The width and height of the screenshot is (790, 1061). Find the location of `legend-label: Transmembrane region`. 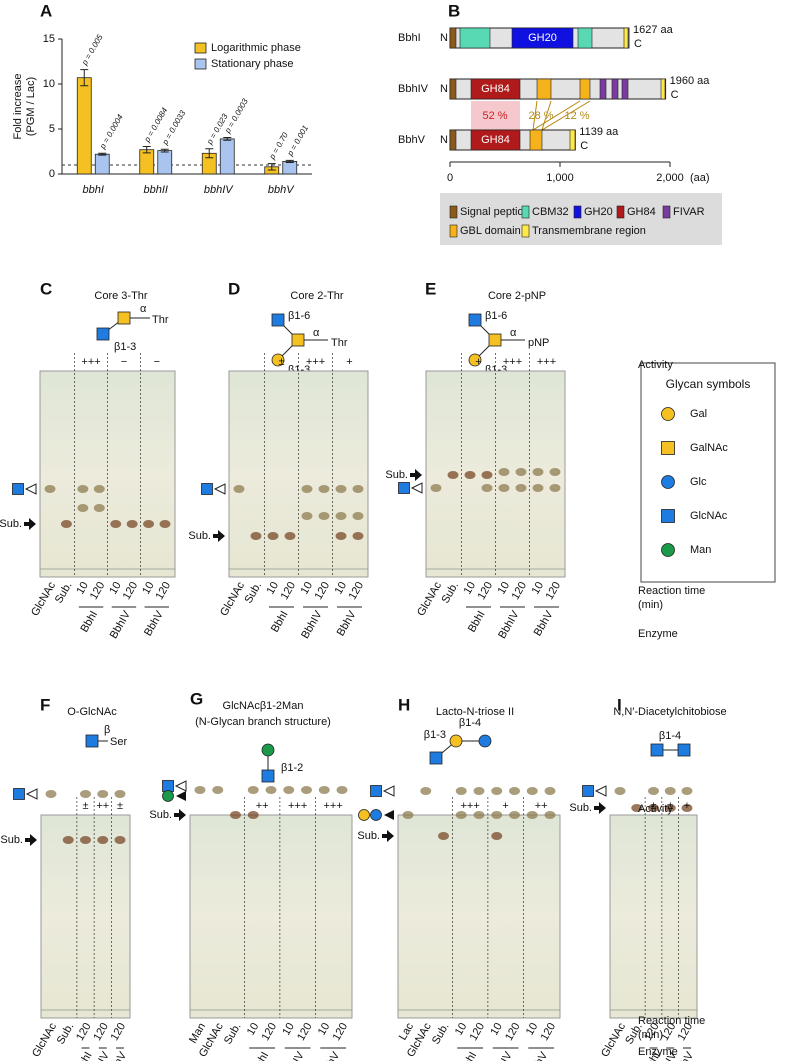

legend-label: Transmembrane region is located at coordinates (589, 231).